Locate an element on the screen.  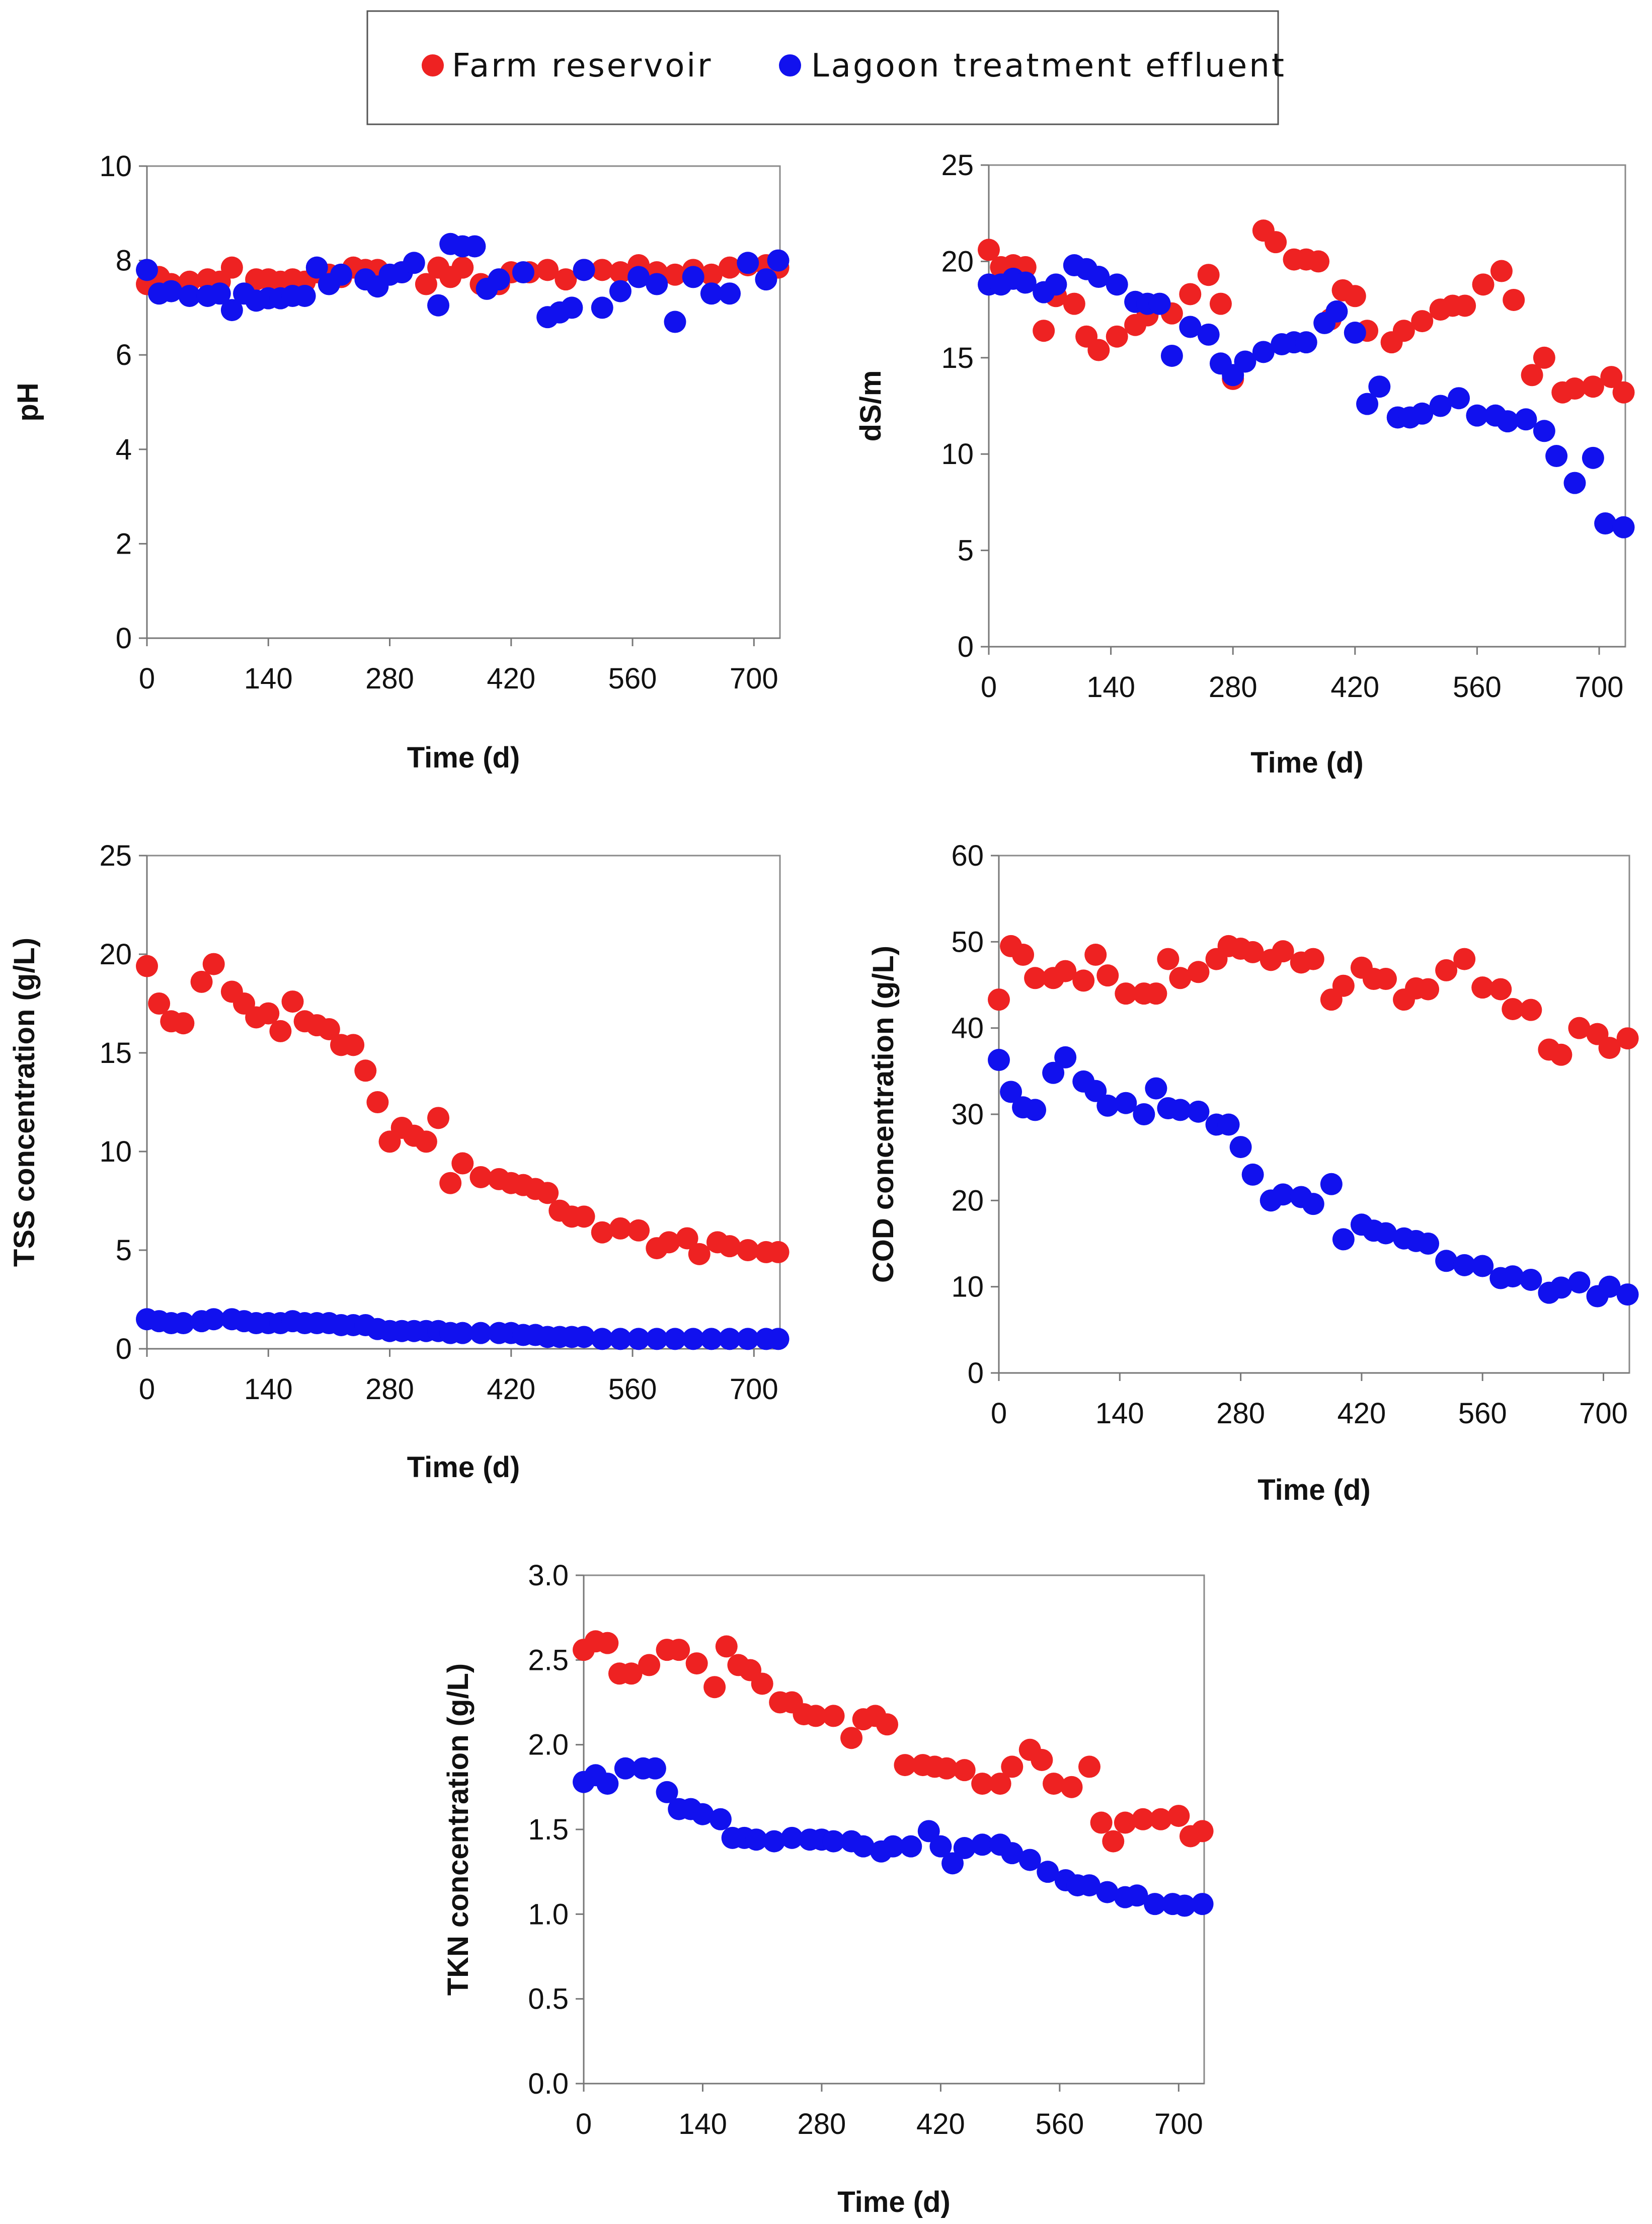
y-tick-label-cod: 60 is located at coordinates (967, 855).